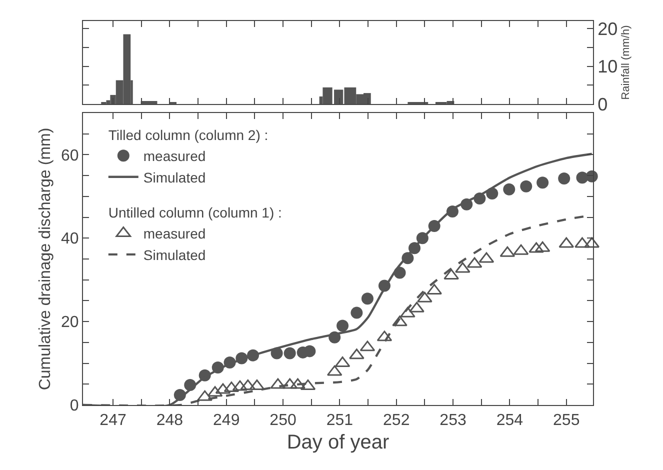 Image resolution: width=663 pixels, height=470 pixels. What do you see at coordinates (510, 421) in the screenshot?
I see `x-tick-label: 254` at bounding box center [510, 421].